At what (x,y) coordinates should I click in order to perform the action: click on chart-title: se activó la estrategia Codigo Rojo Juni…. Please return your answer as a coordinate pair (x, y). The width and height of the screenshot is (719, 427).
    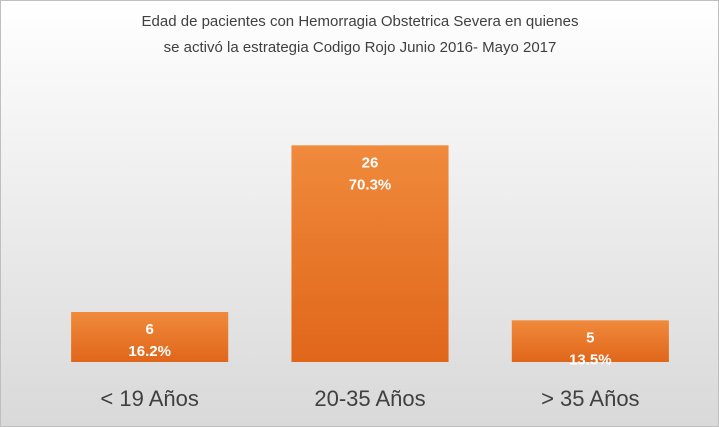
    Looking at the image, I should click on (360, 47).